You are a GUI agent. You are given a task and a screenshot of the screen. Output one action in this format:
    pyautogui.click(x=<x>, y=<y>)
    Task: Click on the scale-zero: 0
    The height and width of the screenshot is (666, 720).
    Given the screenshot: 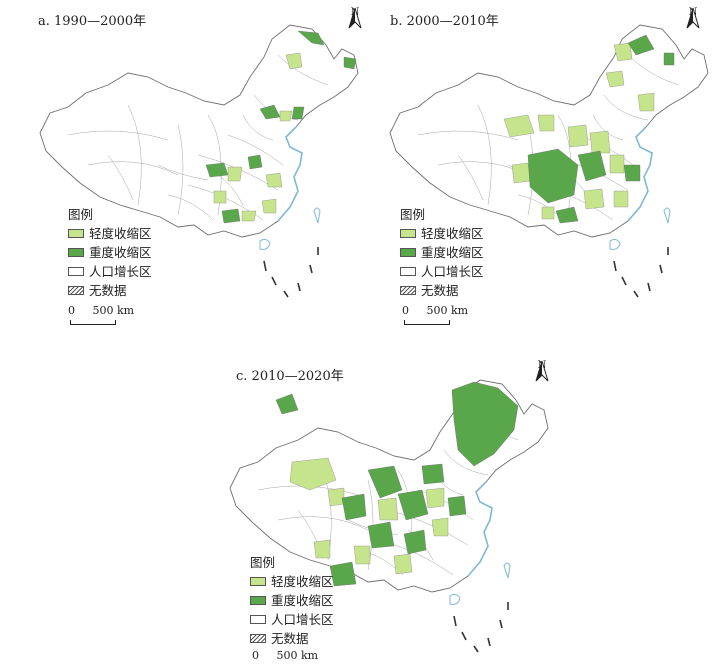 What is the action you would take?
    pyautogui.click(x=71, y=310)
    